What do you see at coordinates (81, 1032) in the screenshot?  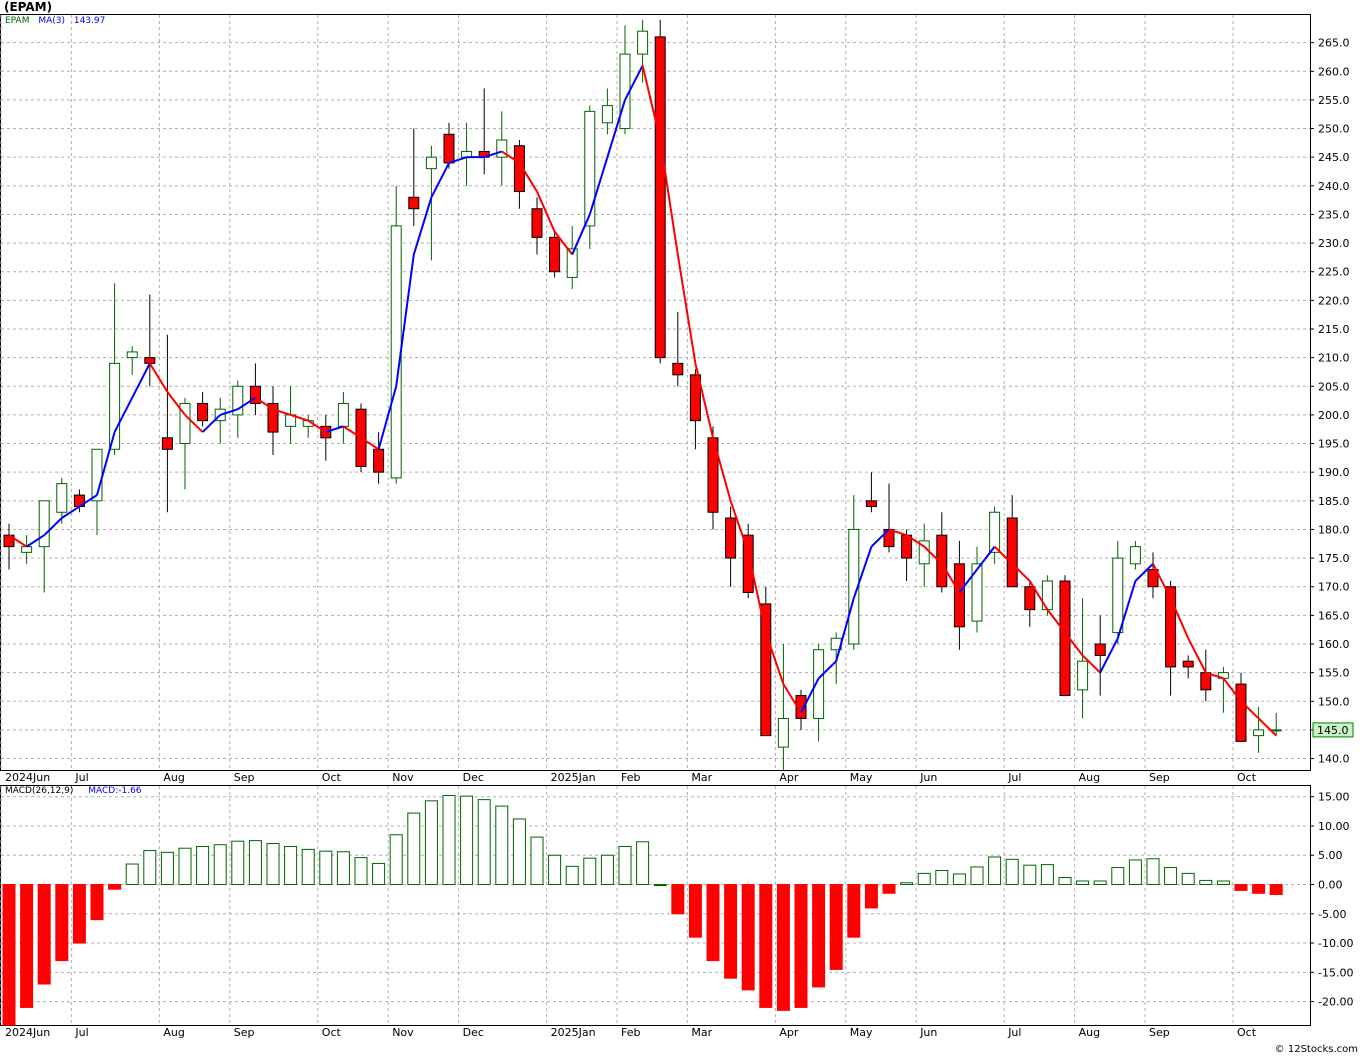 I see `macd-x-label: Jul` at bounding box center [81, 1032].